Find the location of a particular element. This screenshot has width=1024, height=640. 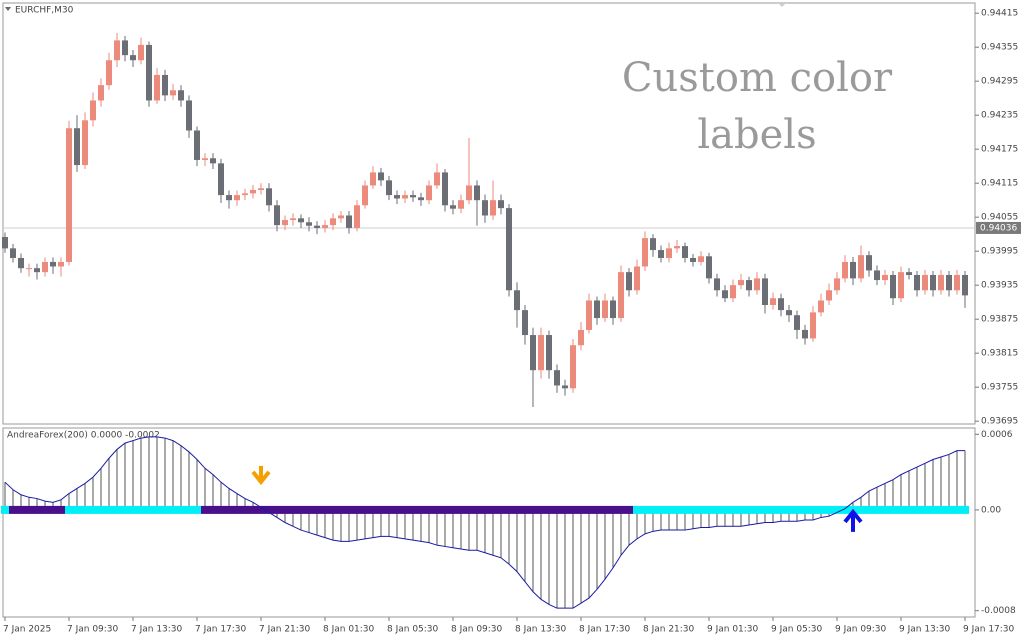

x-tick-label: 8 Jan 01:30 is located at coordinates (349, 630).